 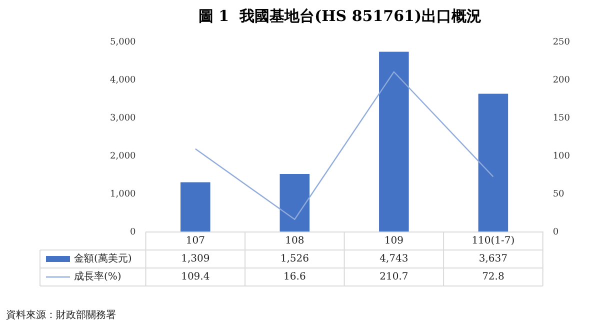 I want to click on data-label: 109.4, so click(x=195, y=277).